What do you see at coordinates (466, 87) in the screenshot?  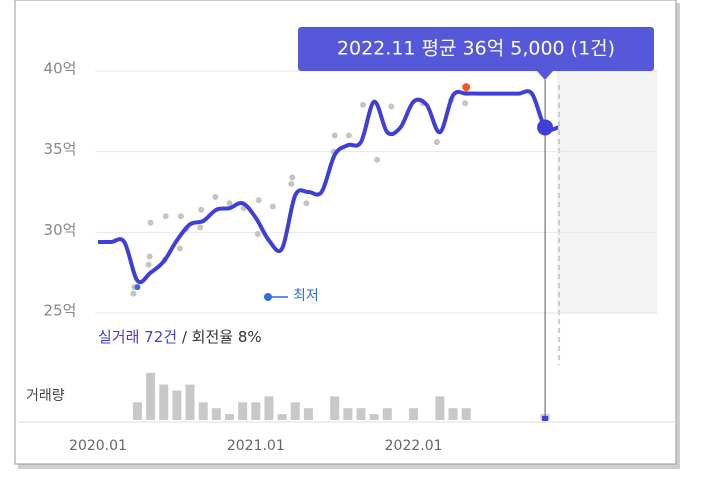 I see `highest-dot` at bounding box center [466, 87].